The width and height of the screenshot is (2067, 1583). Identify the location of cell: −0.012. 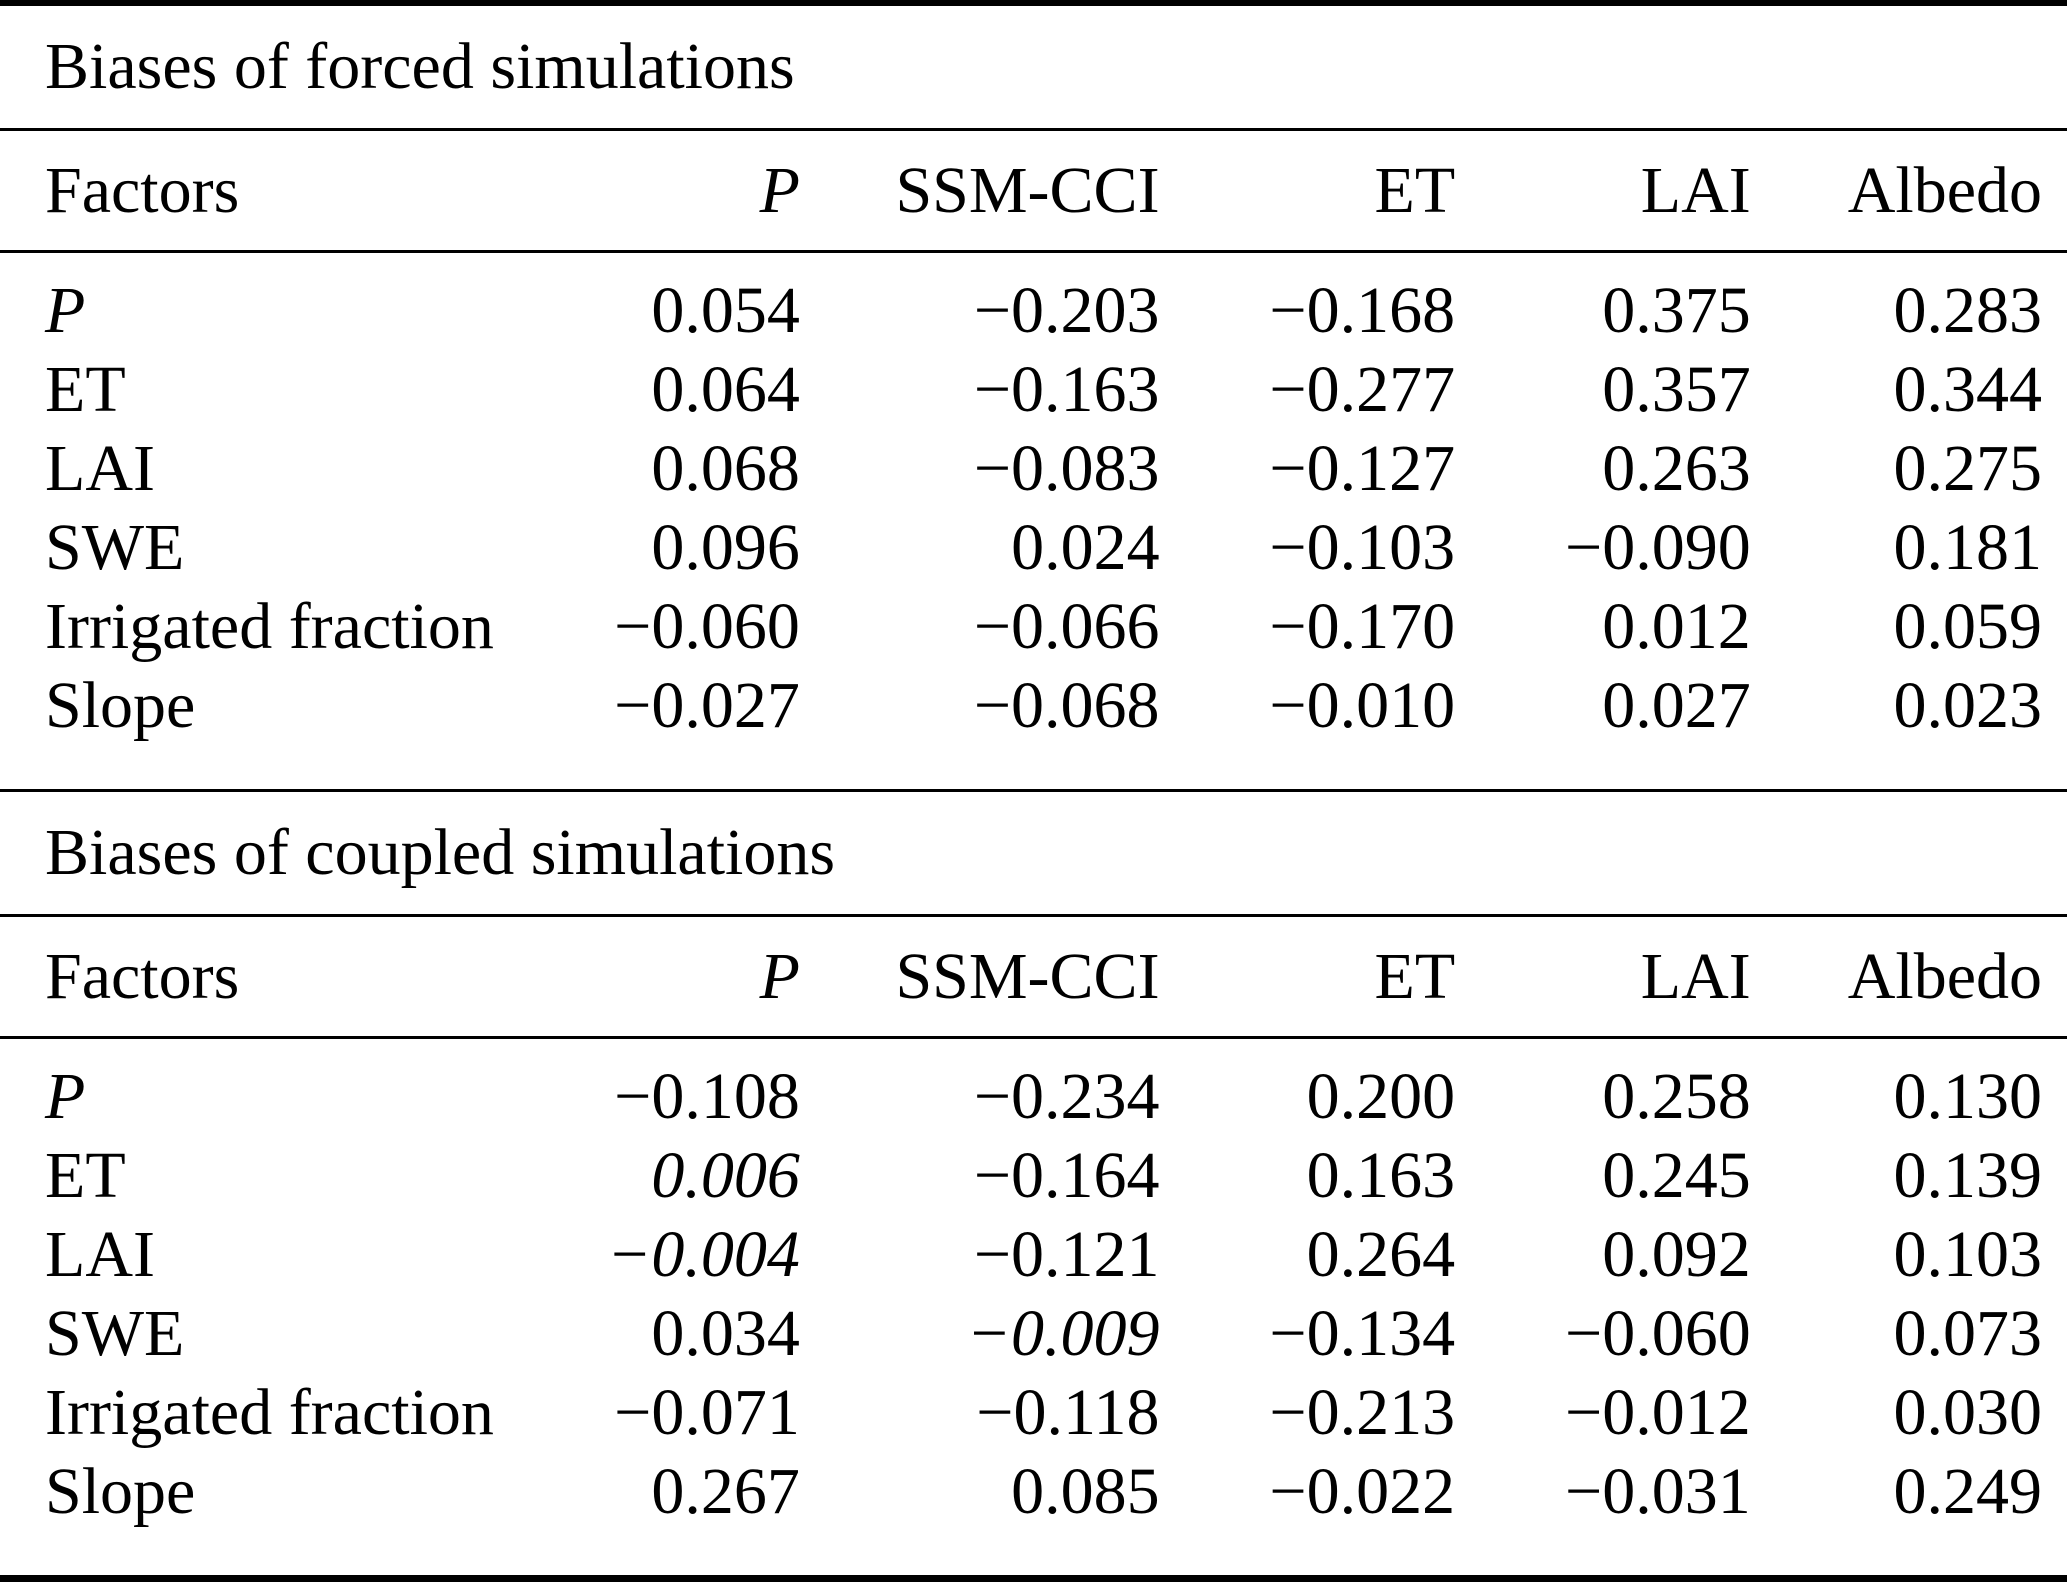
(1657, 1412).